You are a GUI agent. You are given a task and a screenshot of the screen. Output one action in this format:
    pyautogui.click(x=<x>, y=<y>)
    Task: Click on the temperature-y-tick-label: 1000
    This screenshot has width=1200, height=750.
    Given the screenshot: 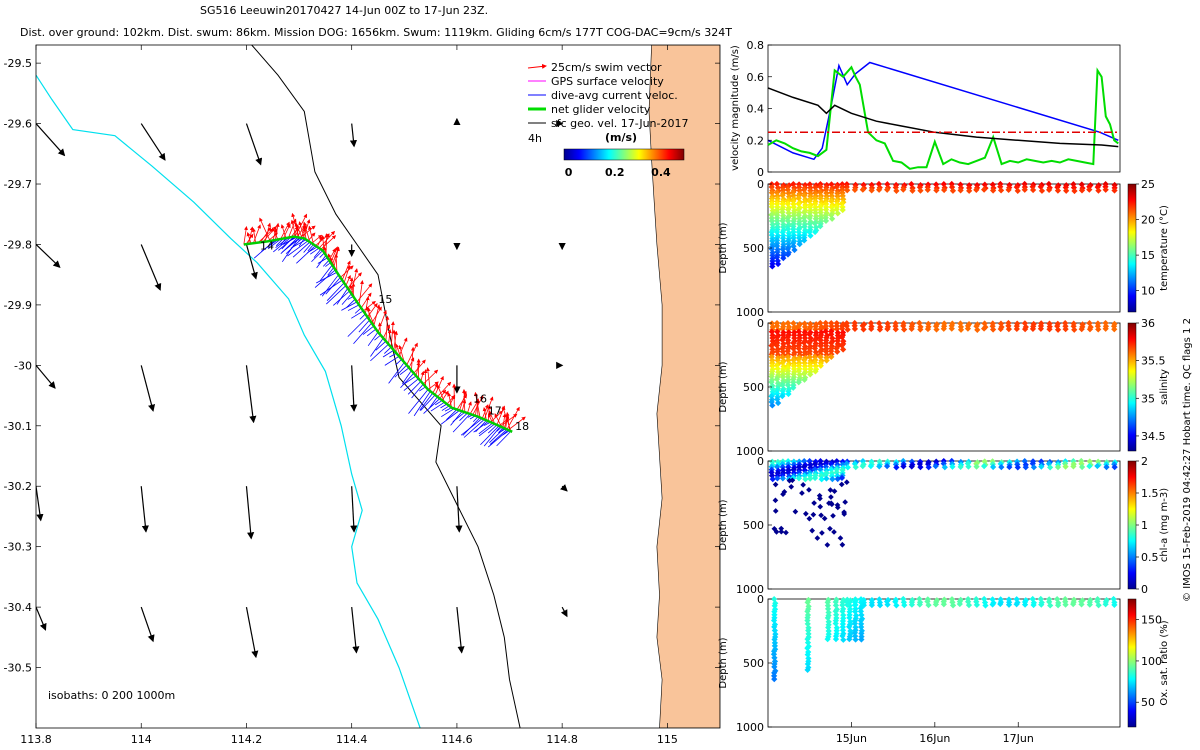 What is the action you would take?
    pyautogui.click(x=750, y=312)
    